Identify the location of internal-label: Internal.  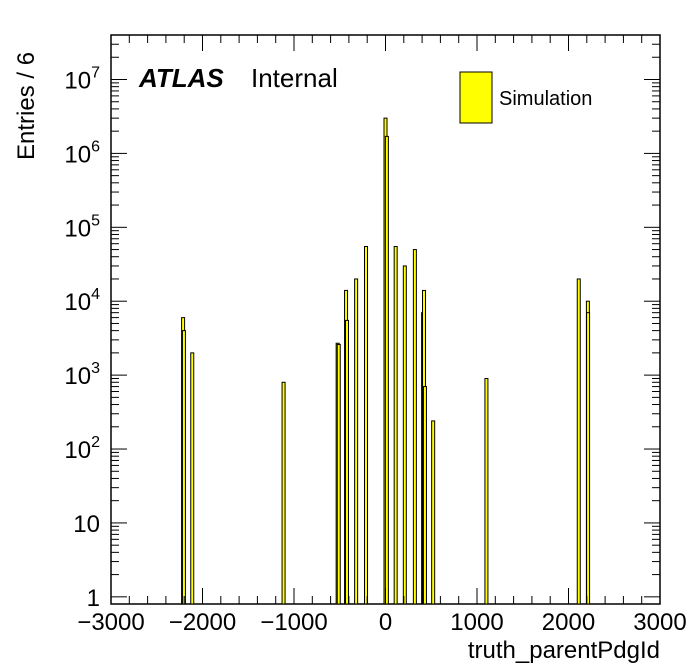
(294, 78).